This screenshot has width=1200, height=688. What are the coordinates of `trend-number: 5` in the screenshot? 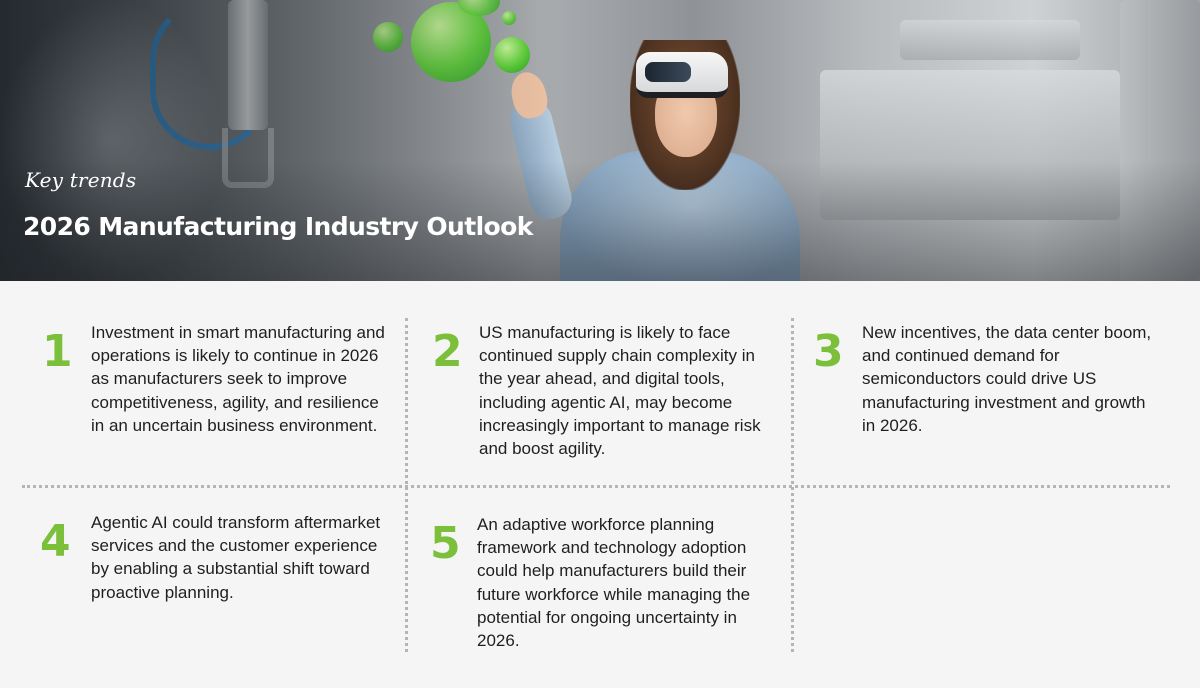 It's located at (445, 543).